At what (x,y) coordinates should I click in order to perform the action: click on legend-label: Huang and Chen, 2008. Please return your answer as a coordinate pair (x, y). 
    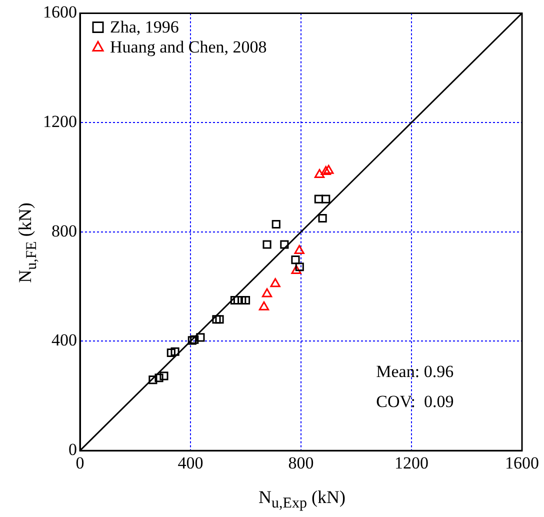
    Looking at the image, I should click on (188, 47).